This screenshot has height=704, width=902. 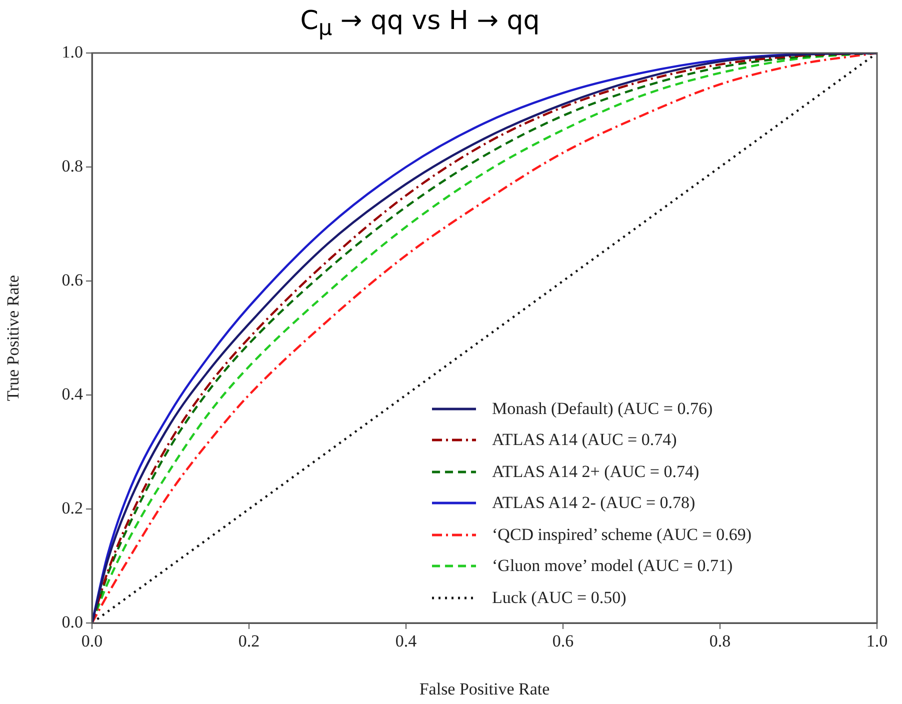 What do you see at coordinates (584, 440) in the screenshot?
I see `legend-label: ATLAS A14 (AUC = 0.74)` at bounding box center [584, 440].